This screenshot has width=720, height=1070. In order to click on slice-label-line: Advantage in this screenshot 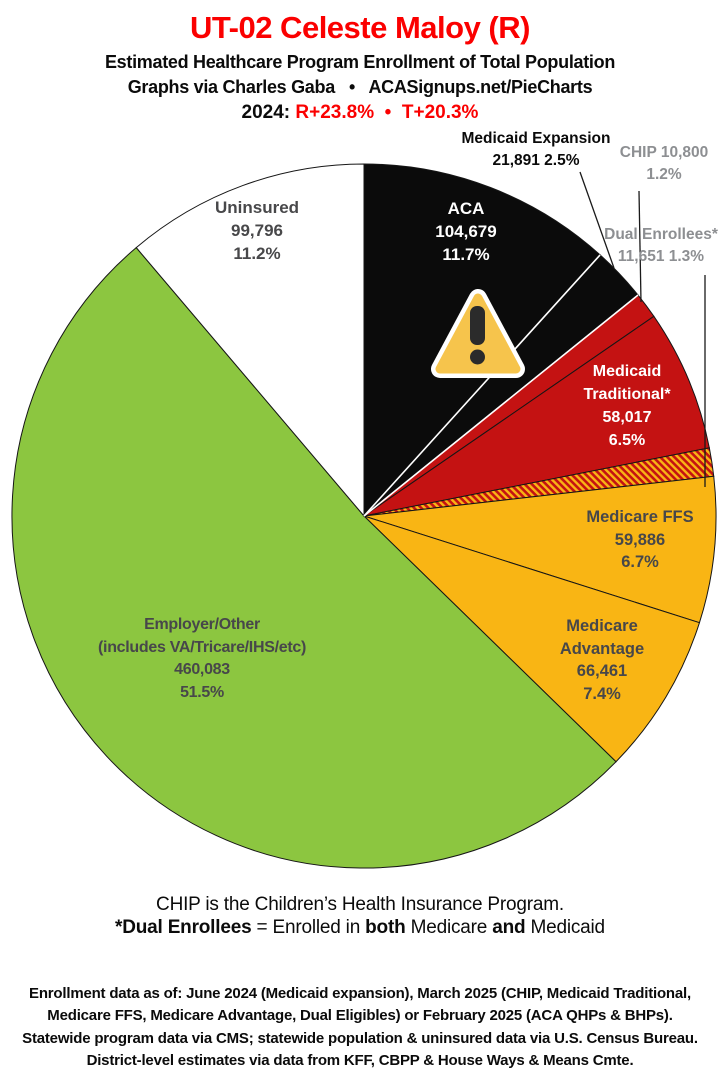, I will do `click(602, 648)`.